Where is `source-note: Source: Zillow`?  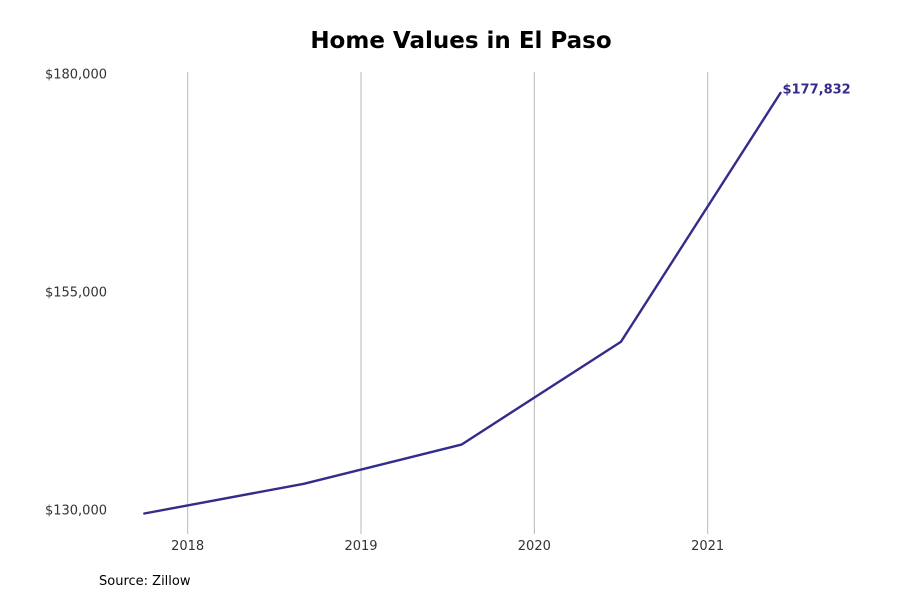
source-note: Source: Zillow is located at coordinates (145, 581).